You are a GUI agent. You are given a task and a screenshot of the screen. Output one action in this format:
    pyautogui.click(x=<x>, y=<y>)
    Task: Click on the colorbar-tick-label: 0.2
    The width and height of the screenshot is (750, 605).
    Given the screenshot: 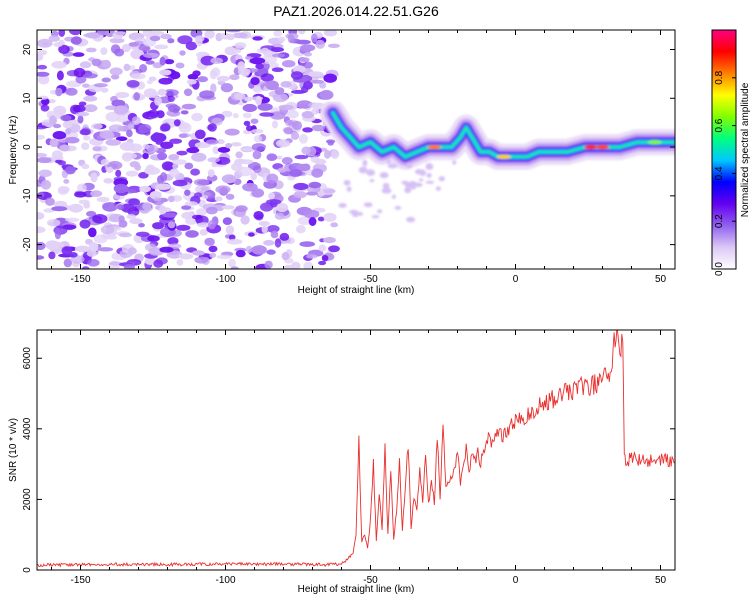 What is the action you would take?
    pyautogui.click(x=719, y=221)
    